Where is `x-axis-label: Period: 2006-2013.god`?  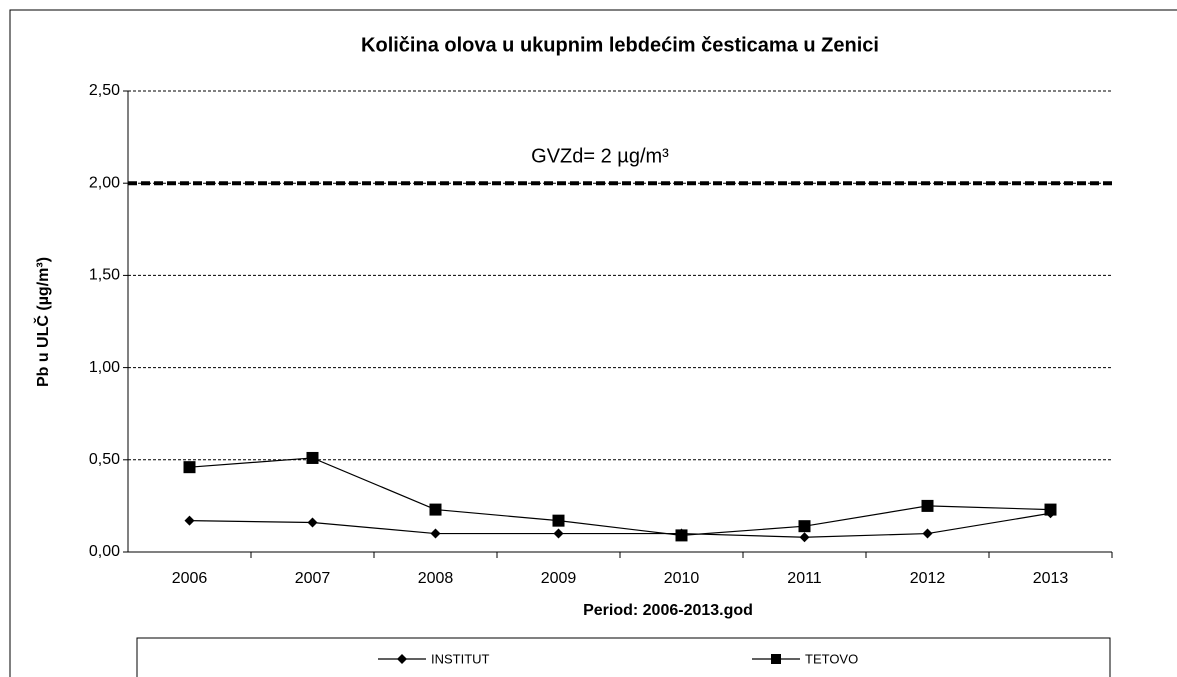 x-axis-label: Period: 2006-2013.god is located at coordinates (668, 610).